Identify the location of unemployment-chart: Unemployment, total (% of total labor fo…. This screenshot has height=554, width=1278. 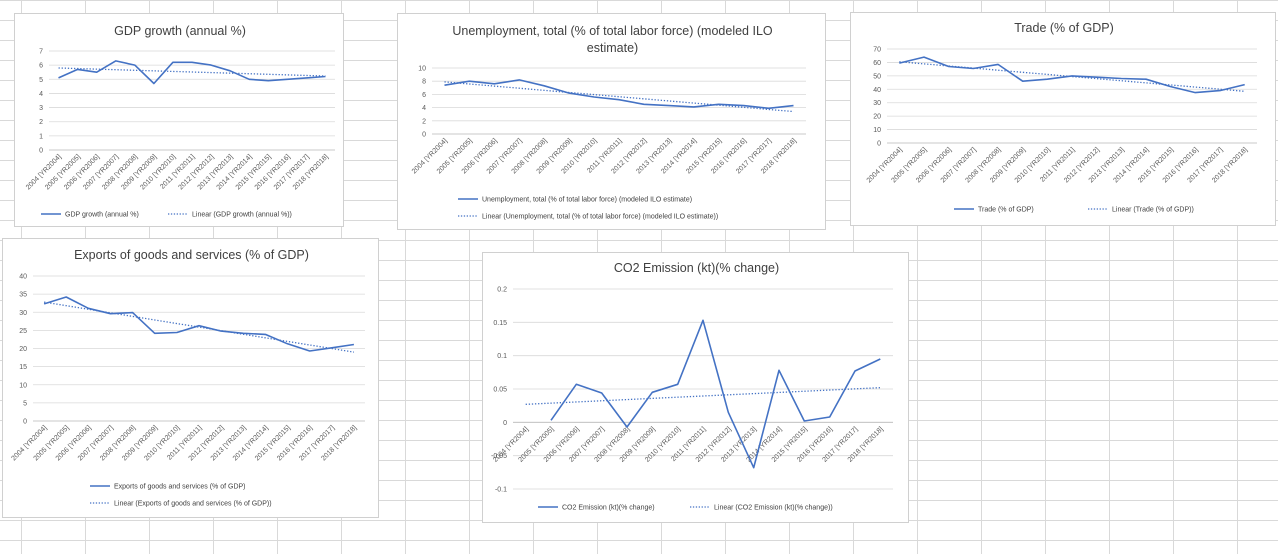
(611, 121).